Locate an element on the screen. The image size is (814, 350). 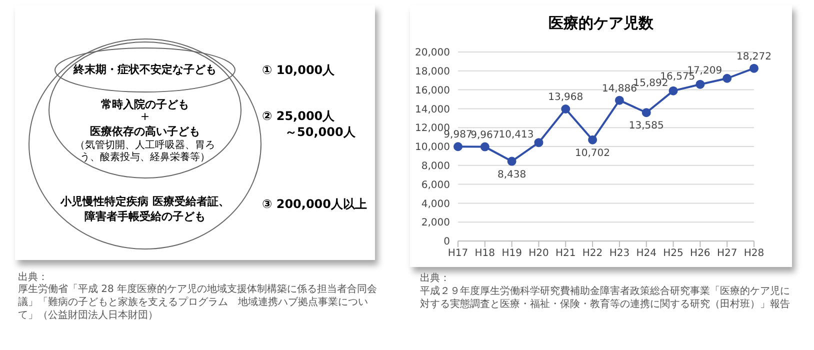
text: ～50,000人 is located at coordinates (320, 132).